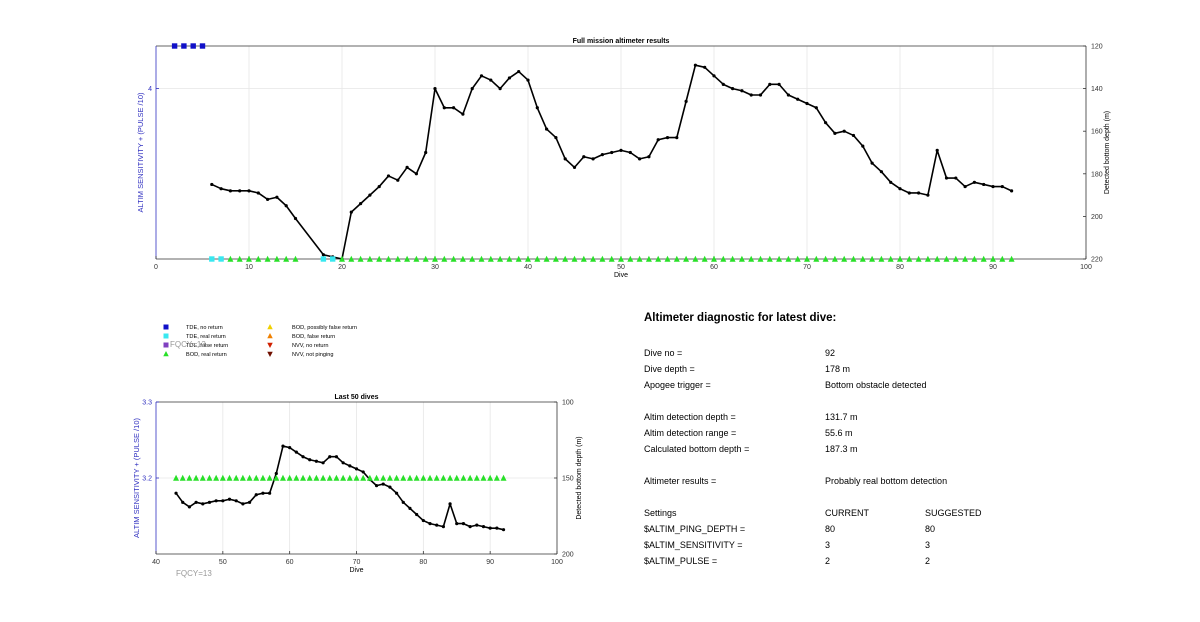 This screenshot has height=622, width=1200. Describe the element at coordinates (568, 402) in the screenshot. I see `y2-tick-label: 100` at that location.